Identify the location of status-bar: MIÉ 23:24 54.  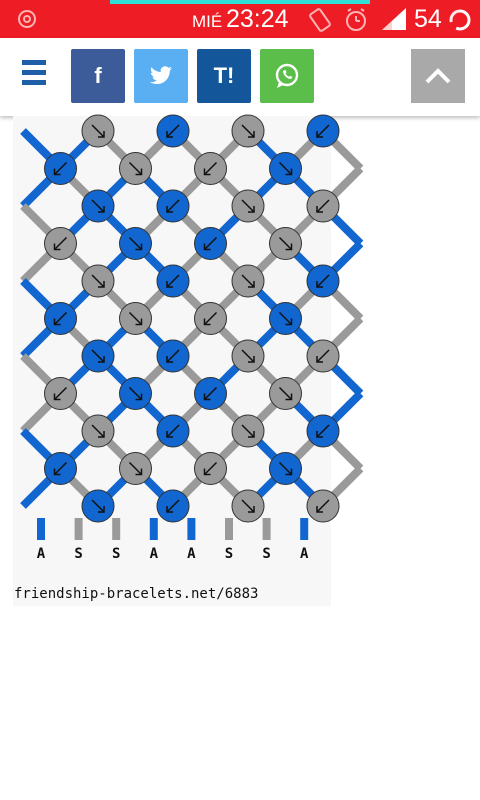
(240, 19).